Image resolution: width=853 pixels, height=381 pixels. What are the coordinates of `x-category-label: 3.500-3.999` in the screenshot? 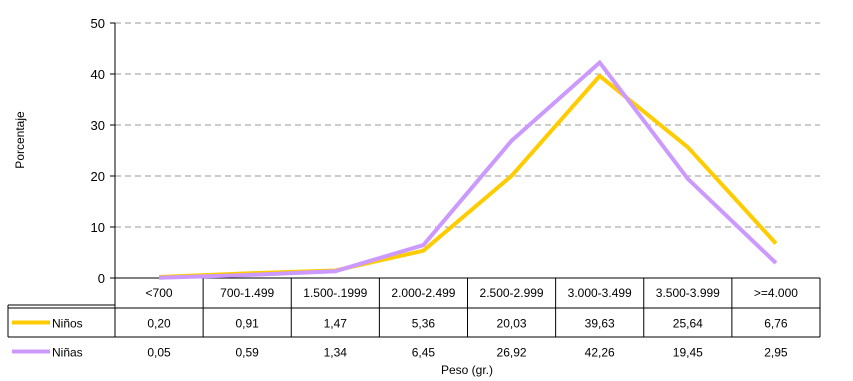 It's located at (688, 293).